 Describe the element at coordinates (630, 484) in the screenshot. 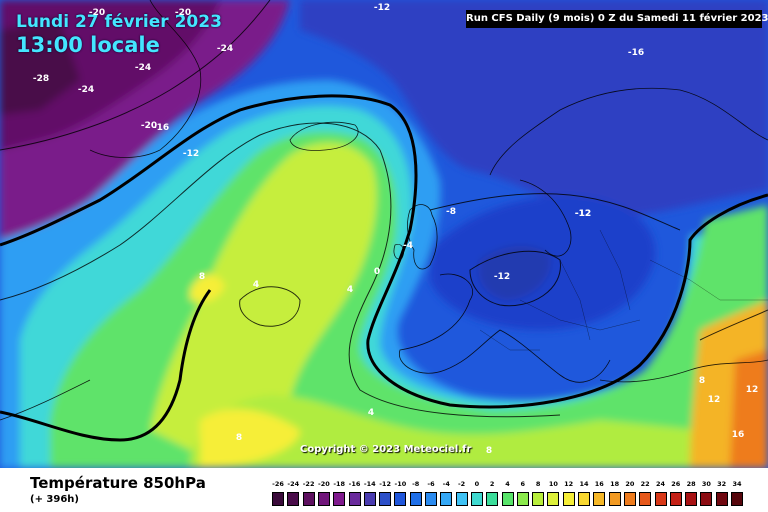

I see `scale-tick-label: 20` at that location.